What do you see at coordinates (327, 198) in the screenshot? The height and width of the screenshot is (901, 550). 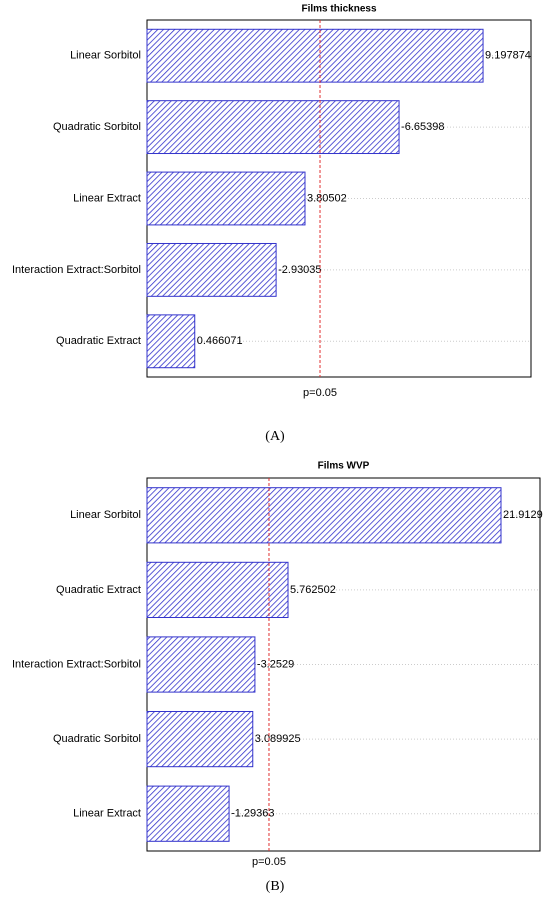 I see `data-label: 3.80502` at bounding box center [327, 198].